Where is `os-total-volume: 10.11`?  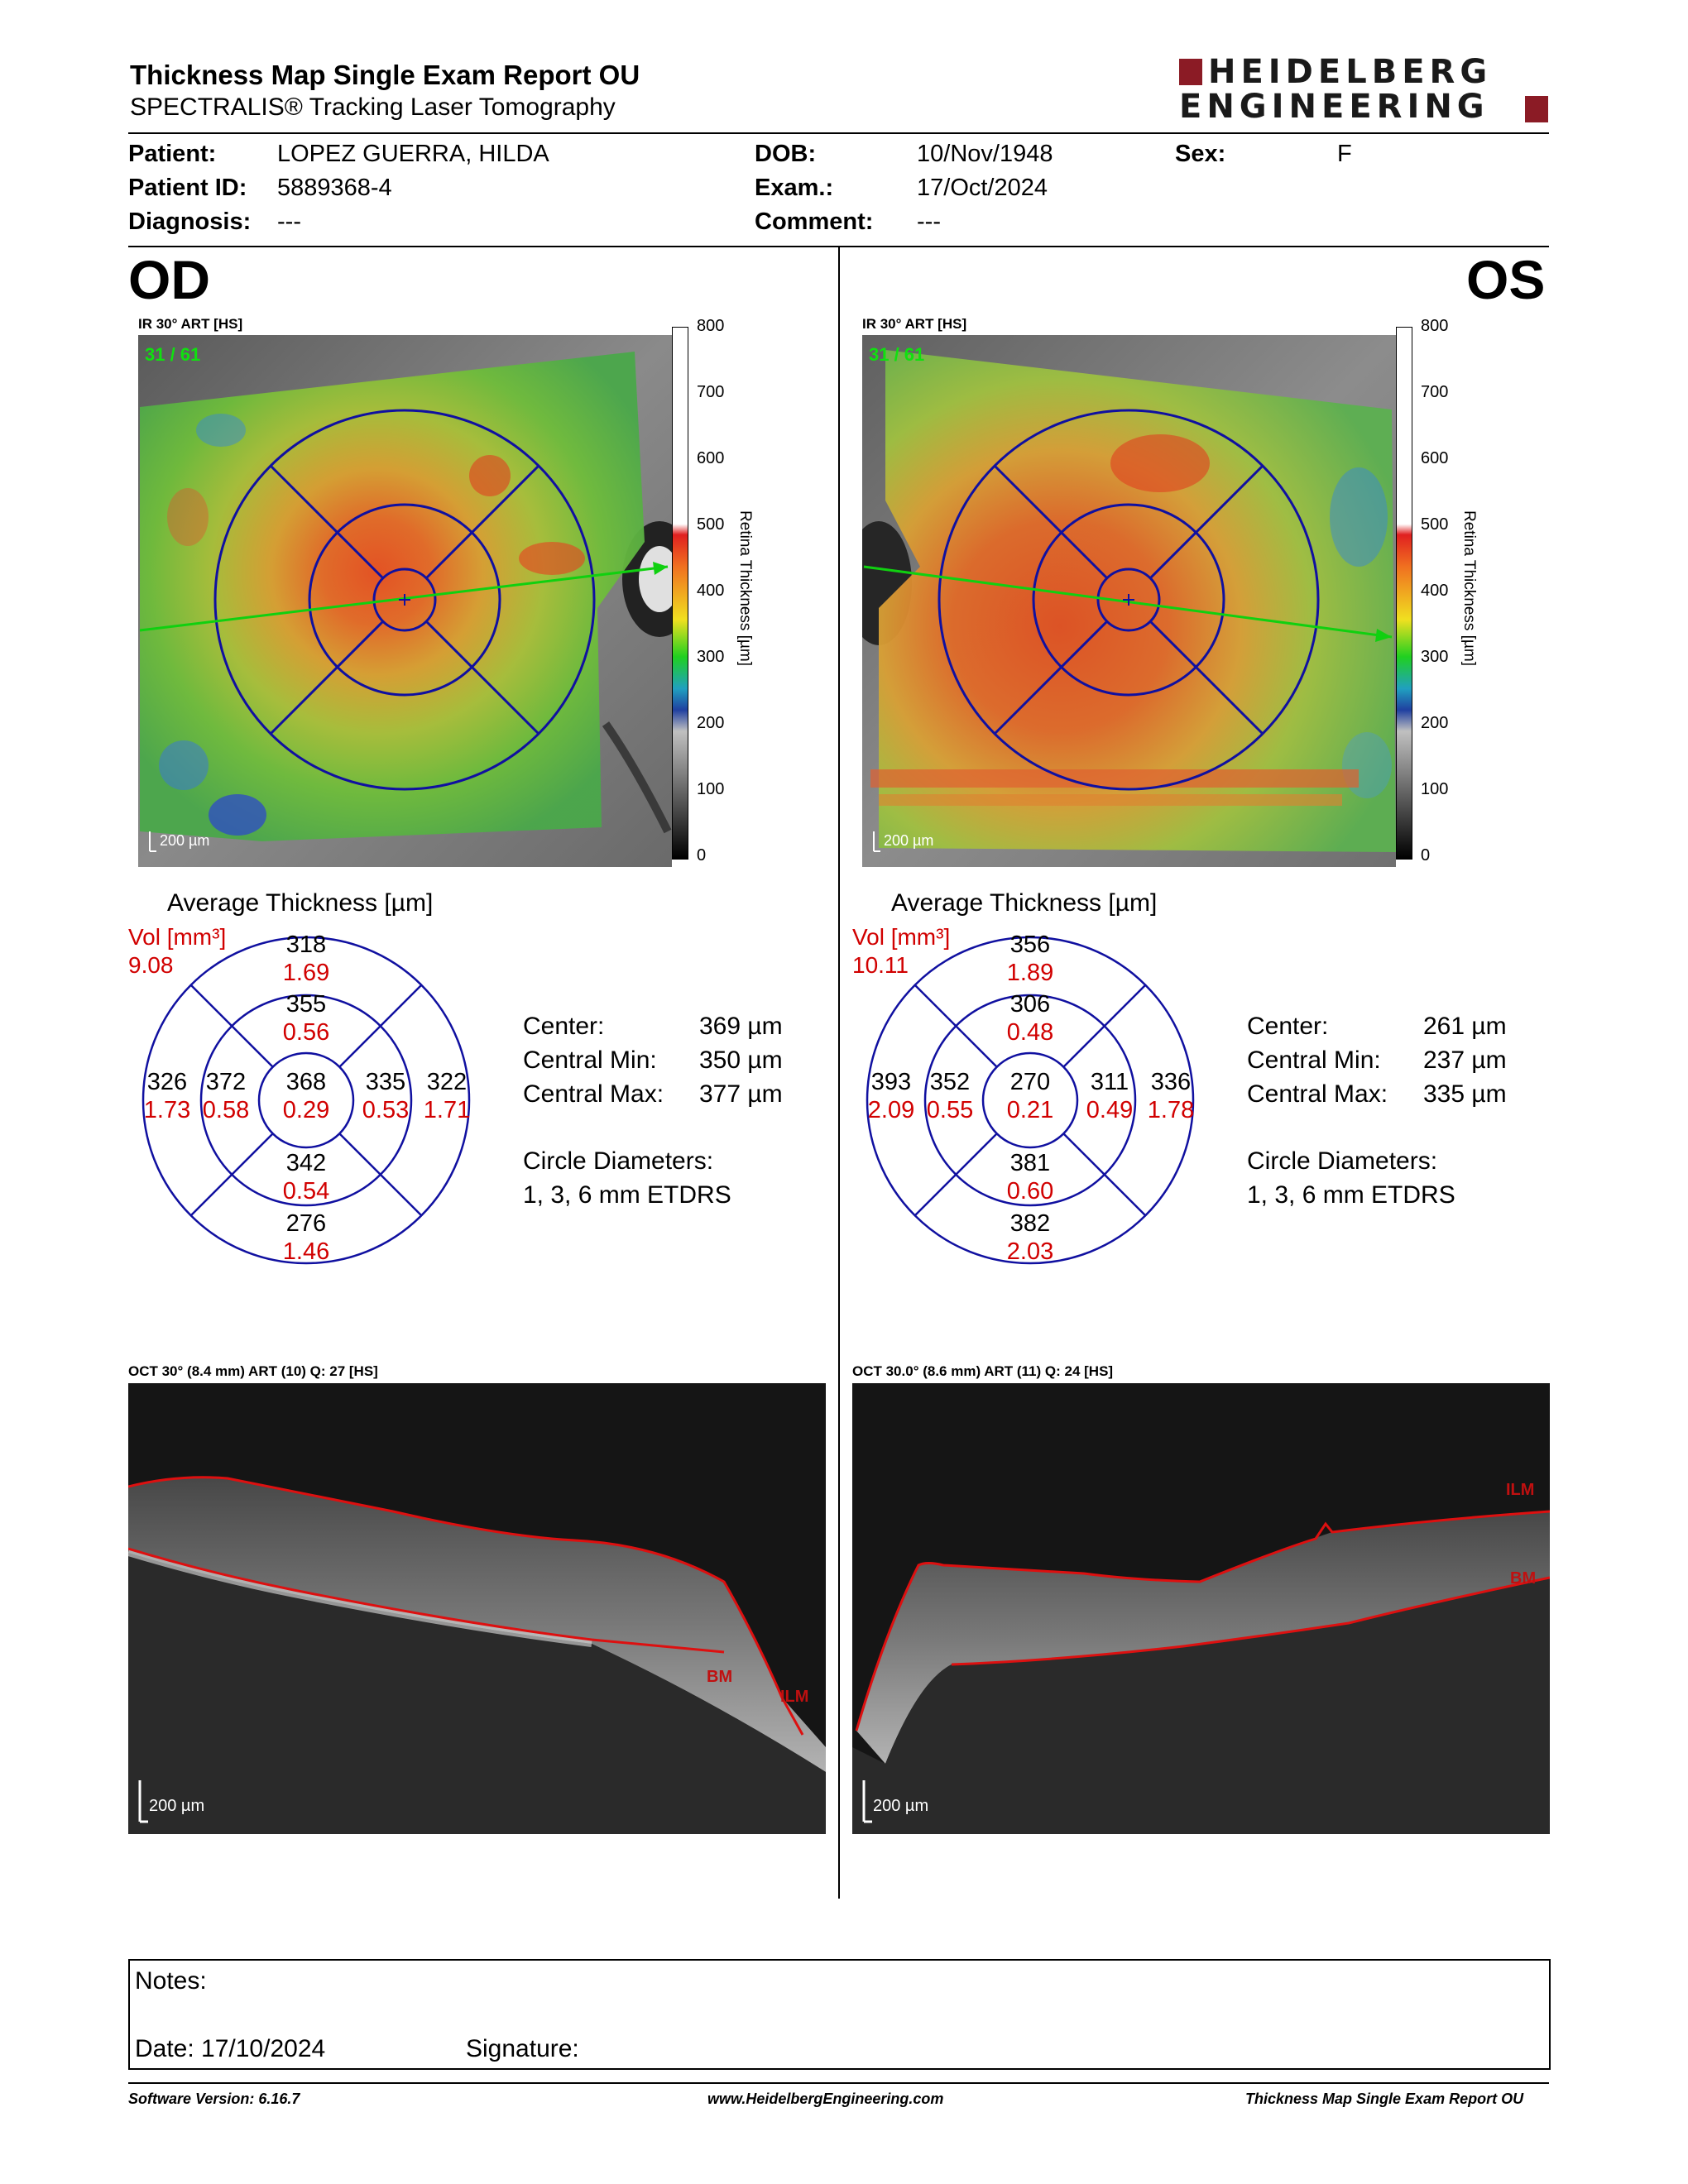 os-total-volume: 10.11 is located at coordinates (880, 965).